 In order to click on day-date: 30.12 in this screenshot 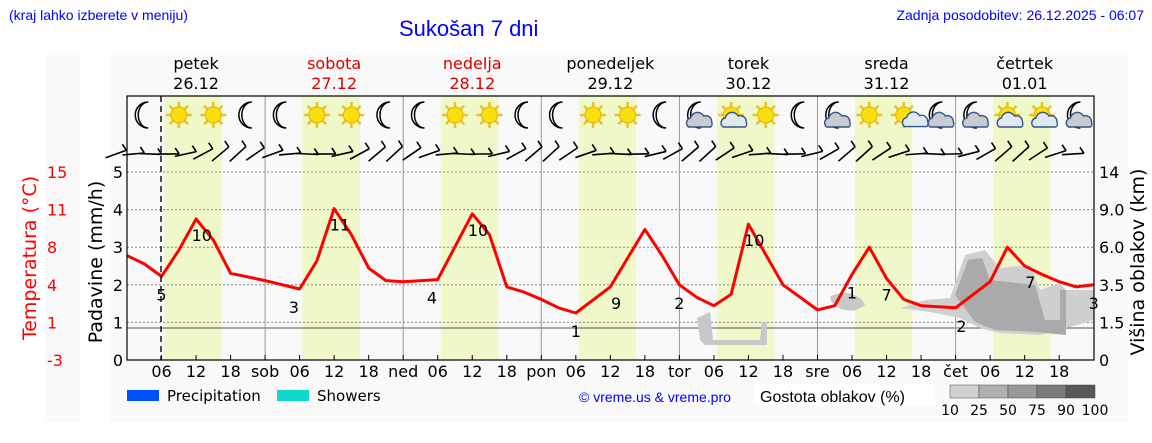, I will do `click(749, 83)`.